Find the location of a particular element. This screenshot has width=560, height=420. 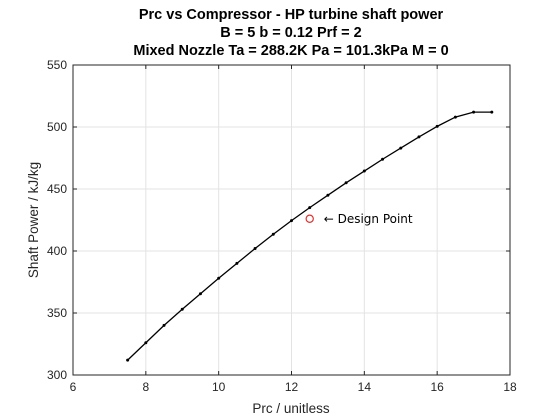

x-tick-label: 6 is located at coordinates (73, 387).